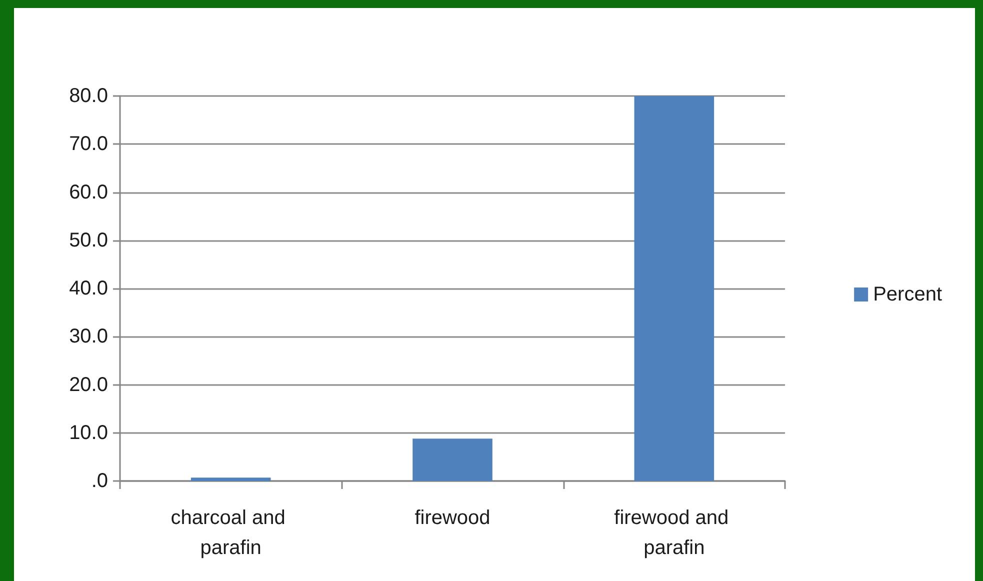  Describe the element at coordinates (88, 433) in the screenshot. I see `y-tick-label: 10.0` at that location.